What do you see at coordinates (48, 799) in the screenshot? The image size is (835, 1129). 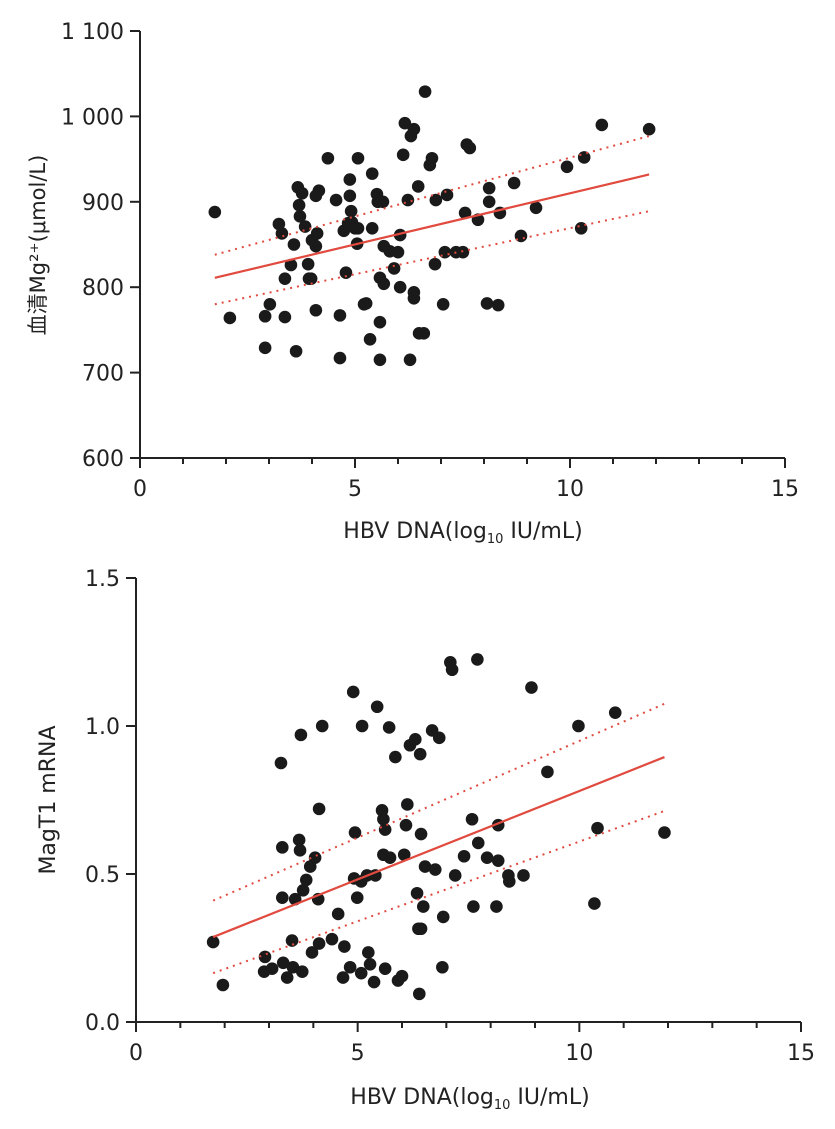 I see `y-axis-label: MagT1 mRNA` at bounding box center [48, 799].